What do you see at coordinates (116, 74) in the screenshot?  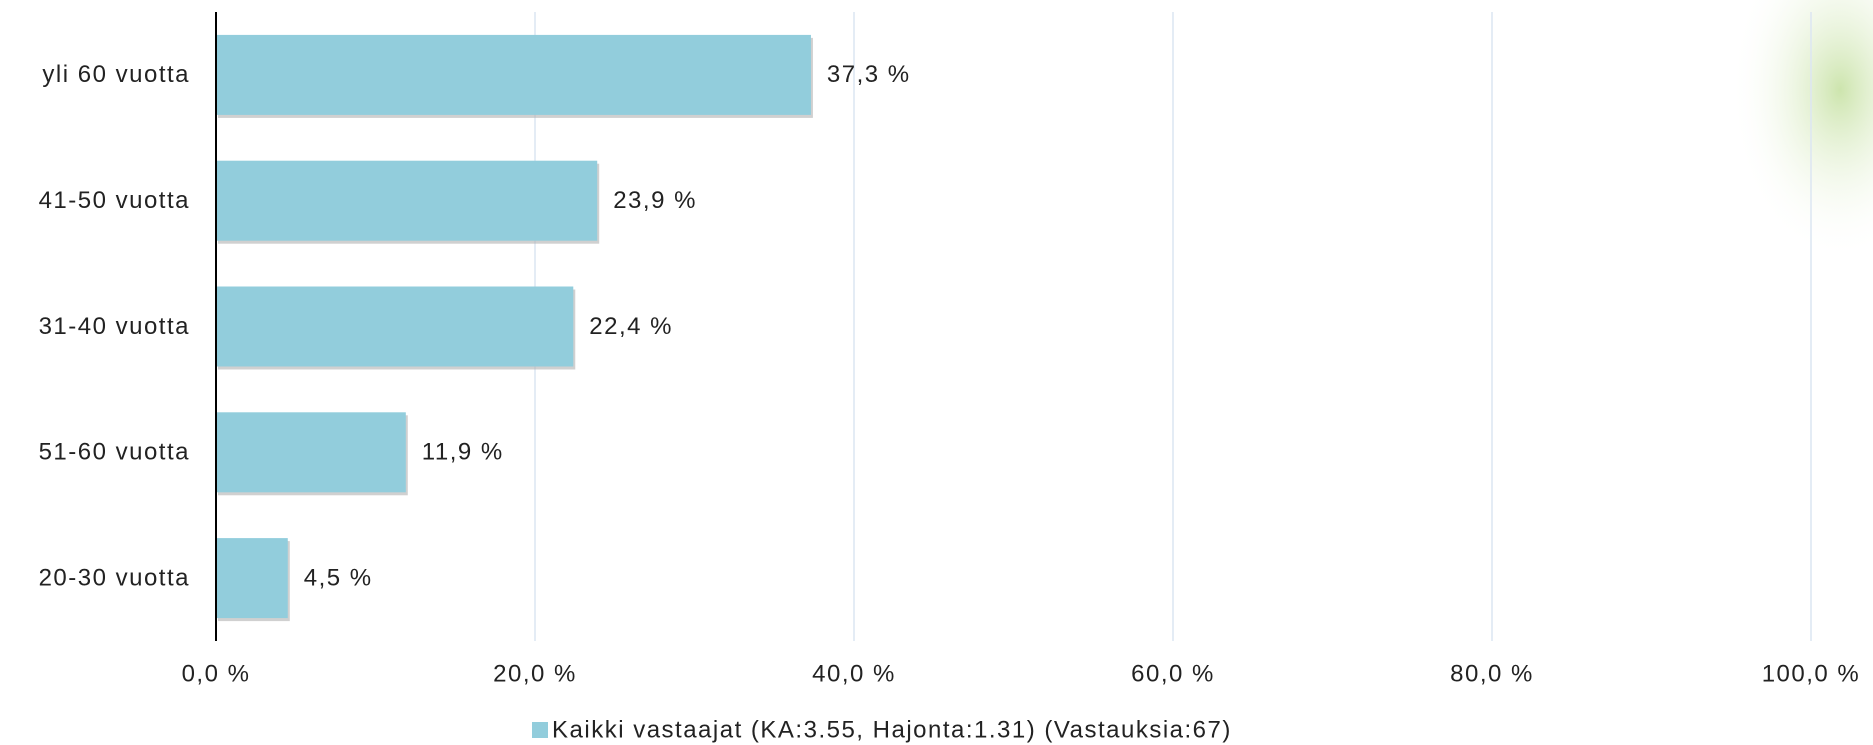 I see `y-tick-label: yli 60 vuotta` at bounding box center [116, 74].